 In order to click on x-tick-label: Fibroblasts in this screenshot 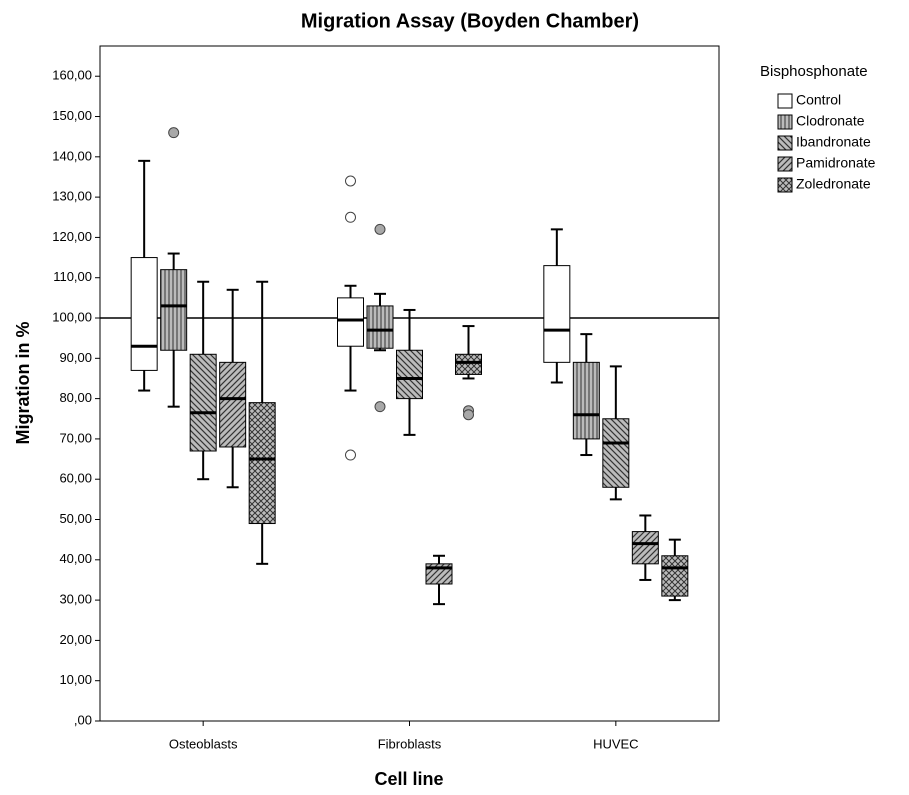, I will do `click(410, 743)`.